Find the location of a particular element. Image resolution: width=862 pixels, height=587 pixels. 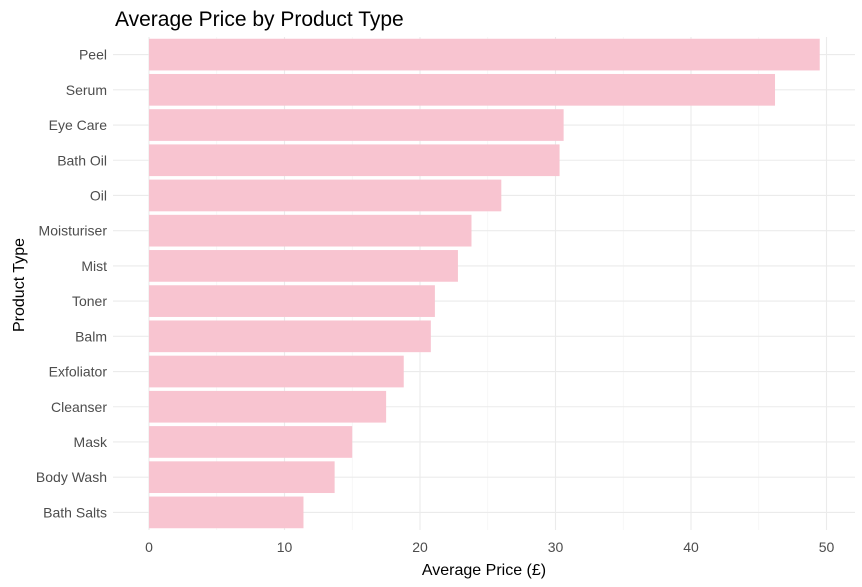

chart-title: Average Price by Product Type is located at coordinates (259, 19).